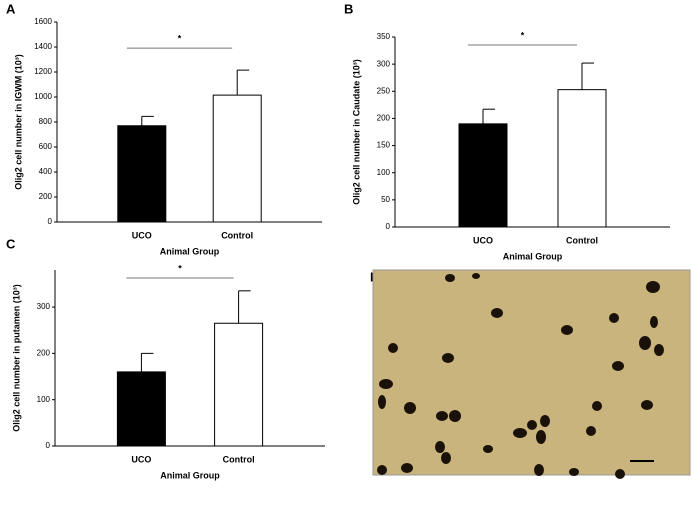 Image resolution: width=692 pixels, height=508 pixels. What do you see at coordinates (384, 145) in the screenshot?
I see `y-tick-label: 150` at bounding box center [384, 145].